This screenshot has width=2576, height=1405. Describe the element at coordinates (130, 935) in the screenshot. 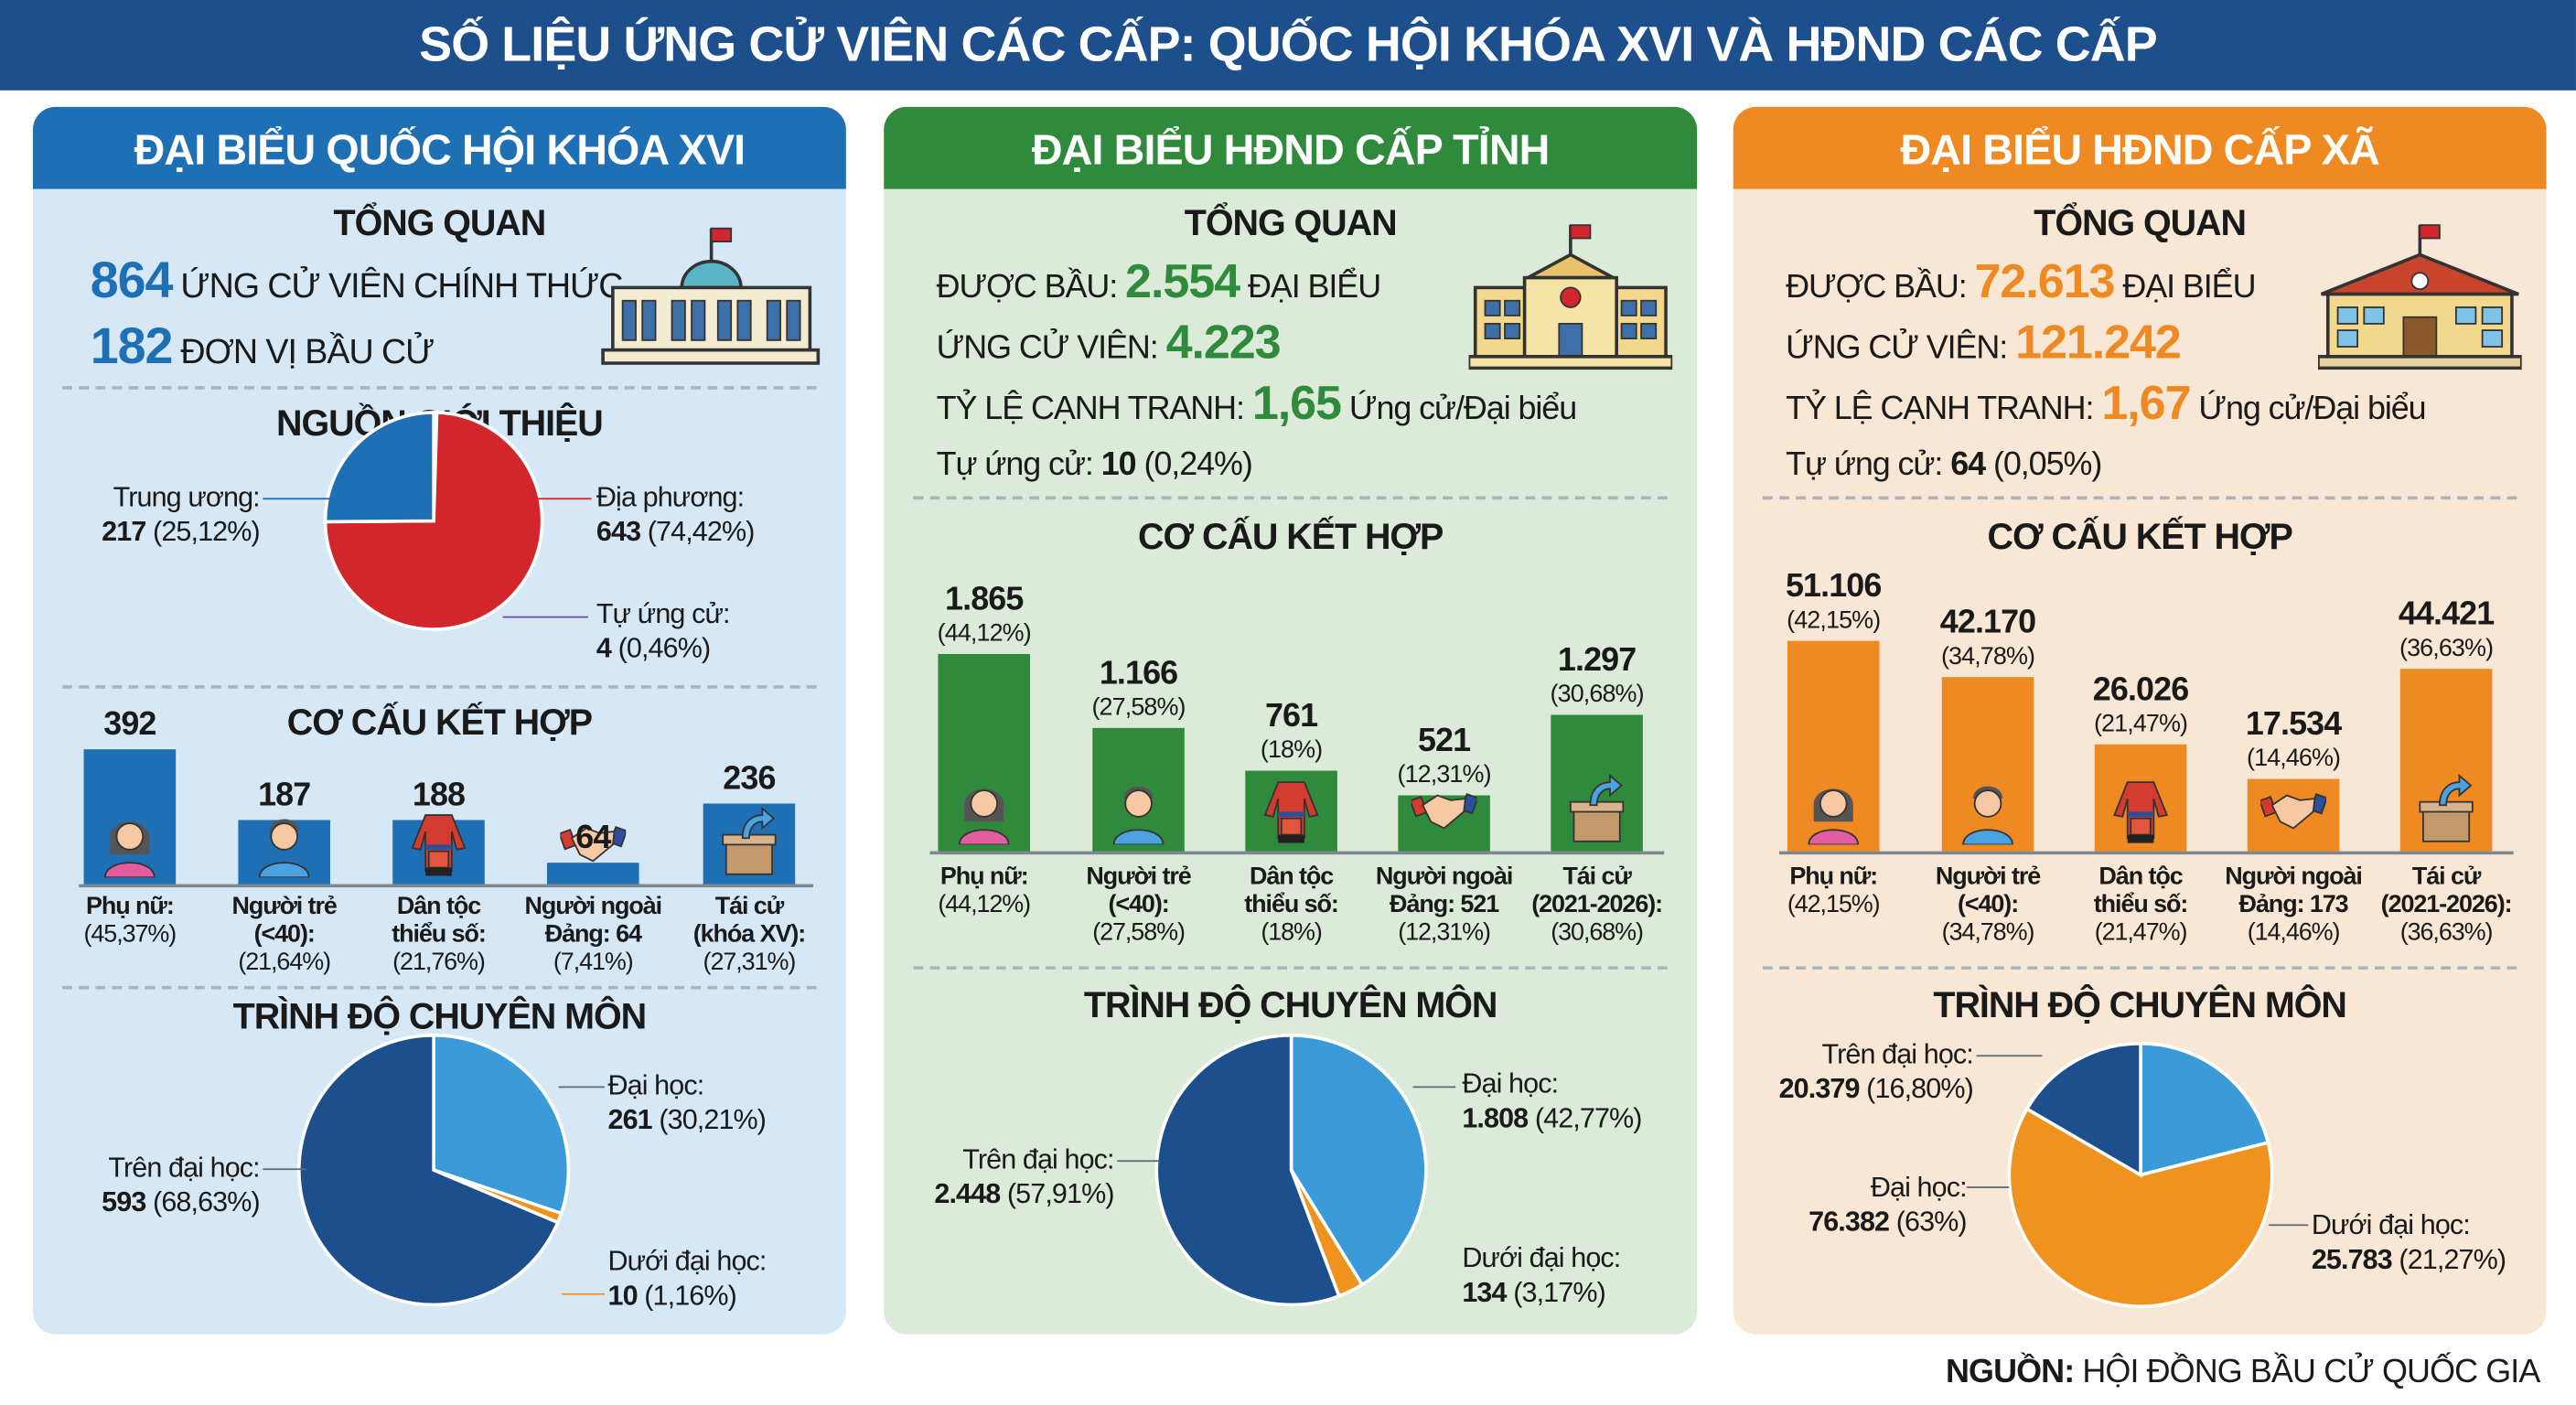

I see `category-percent: (45,37%)` at that location.